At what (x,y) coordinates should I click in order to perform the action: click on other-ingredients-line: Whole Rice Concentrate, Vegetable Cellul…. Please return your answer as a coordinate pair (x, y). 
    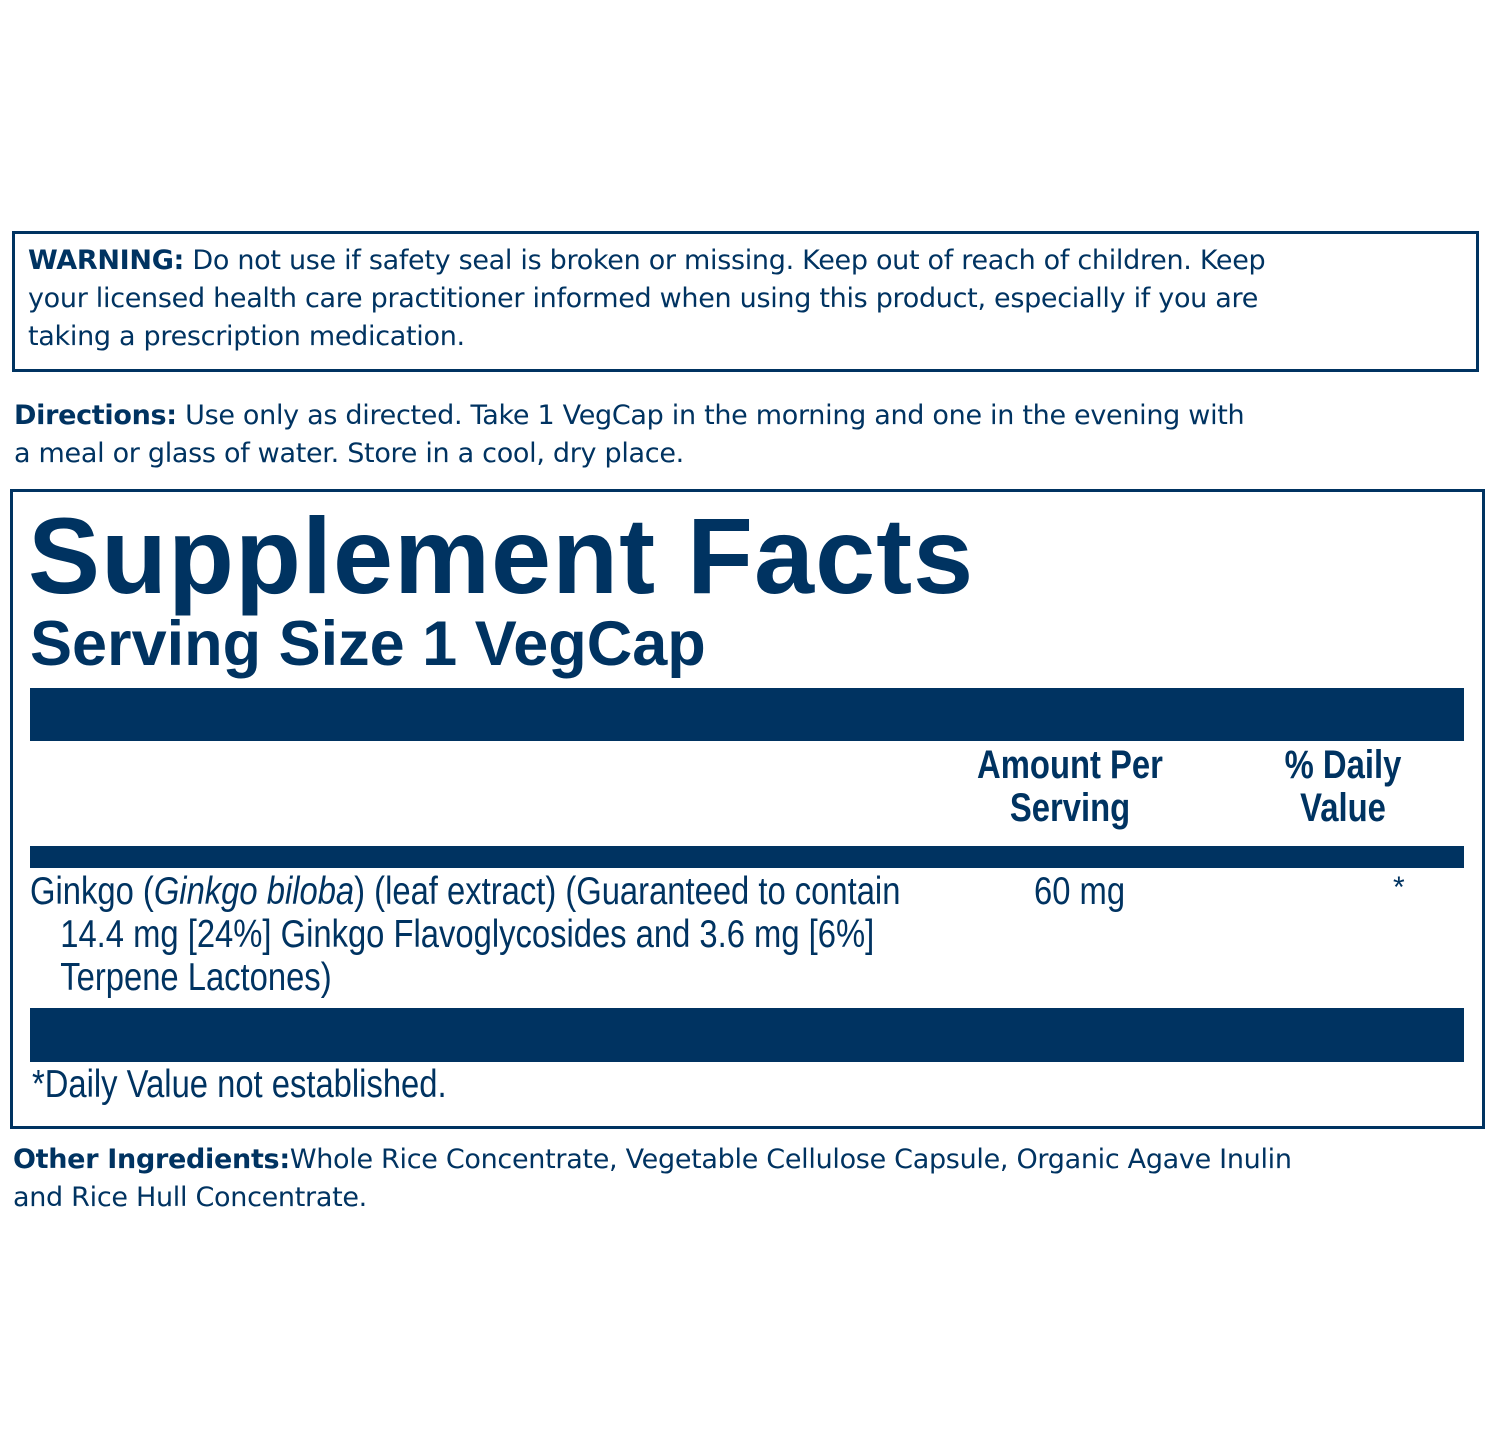
    Looking at the image, I should click on (790, 1159).